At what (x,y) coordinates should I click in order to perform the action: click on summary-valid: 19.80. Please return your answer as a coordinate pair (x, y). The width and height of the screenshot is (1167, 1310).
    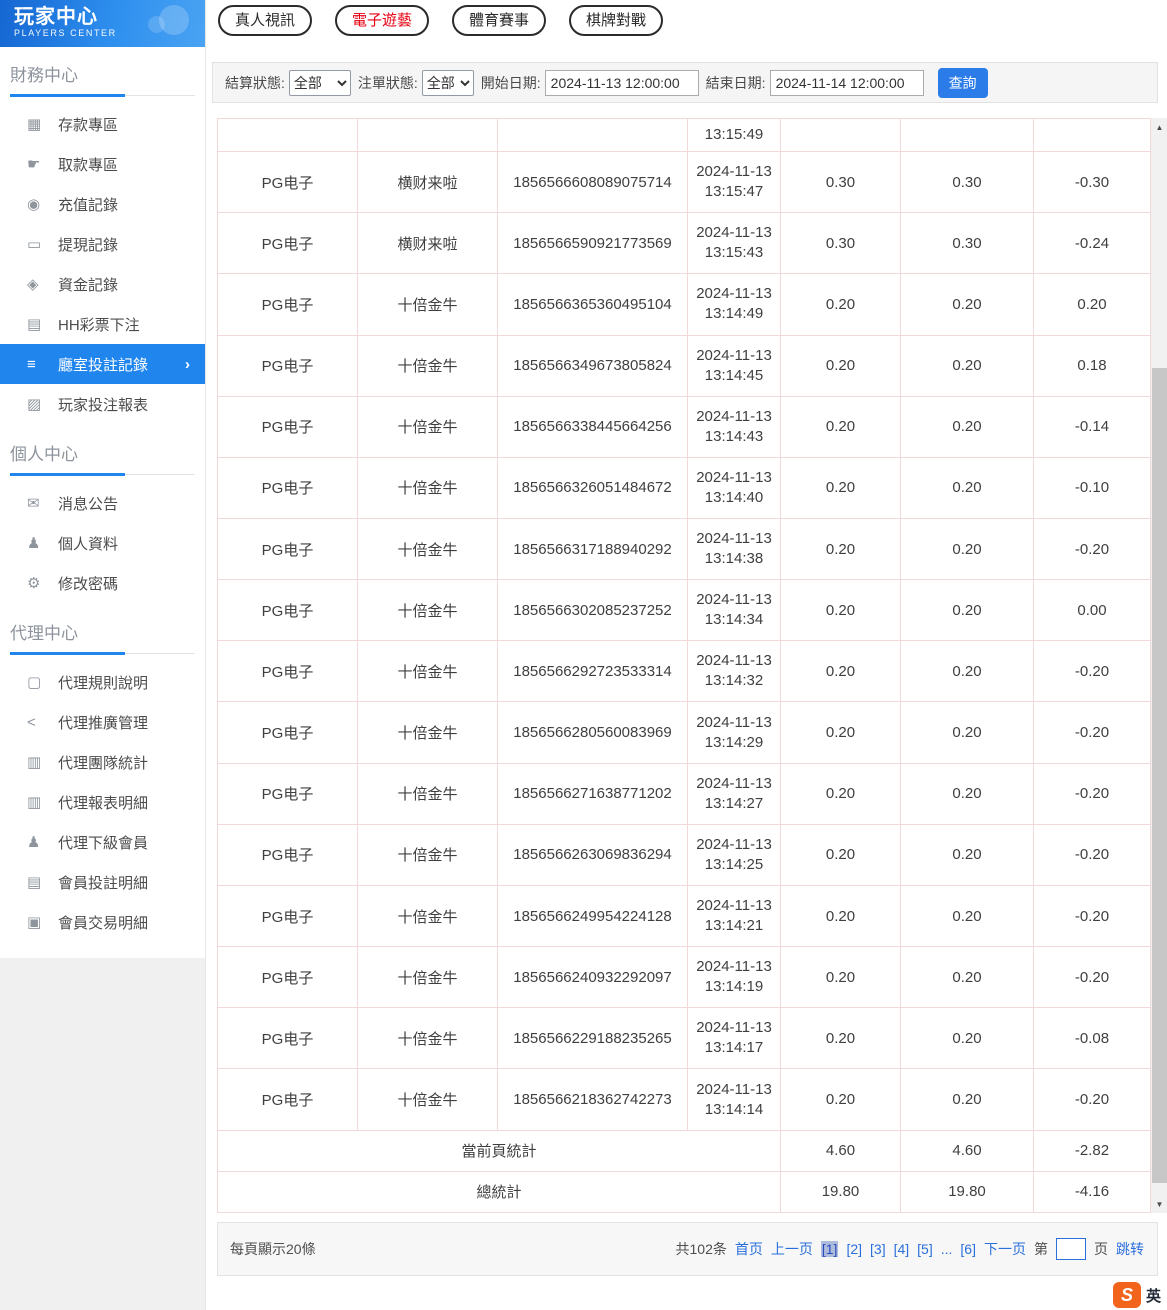
    Looking at the image, I should click on (967, 1192).